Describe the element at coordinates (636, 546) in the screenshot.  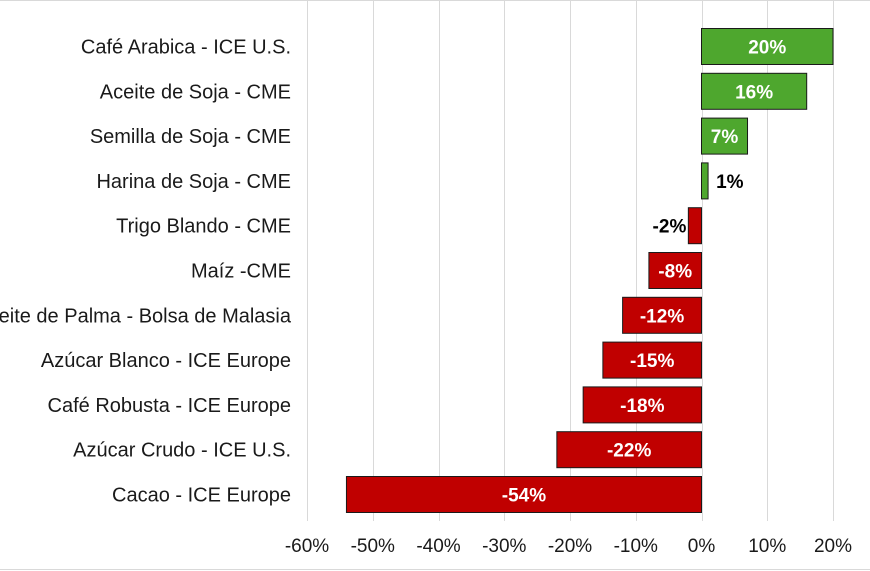
I see `x-tick-label: -10%` at that location.